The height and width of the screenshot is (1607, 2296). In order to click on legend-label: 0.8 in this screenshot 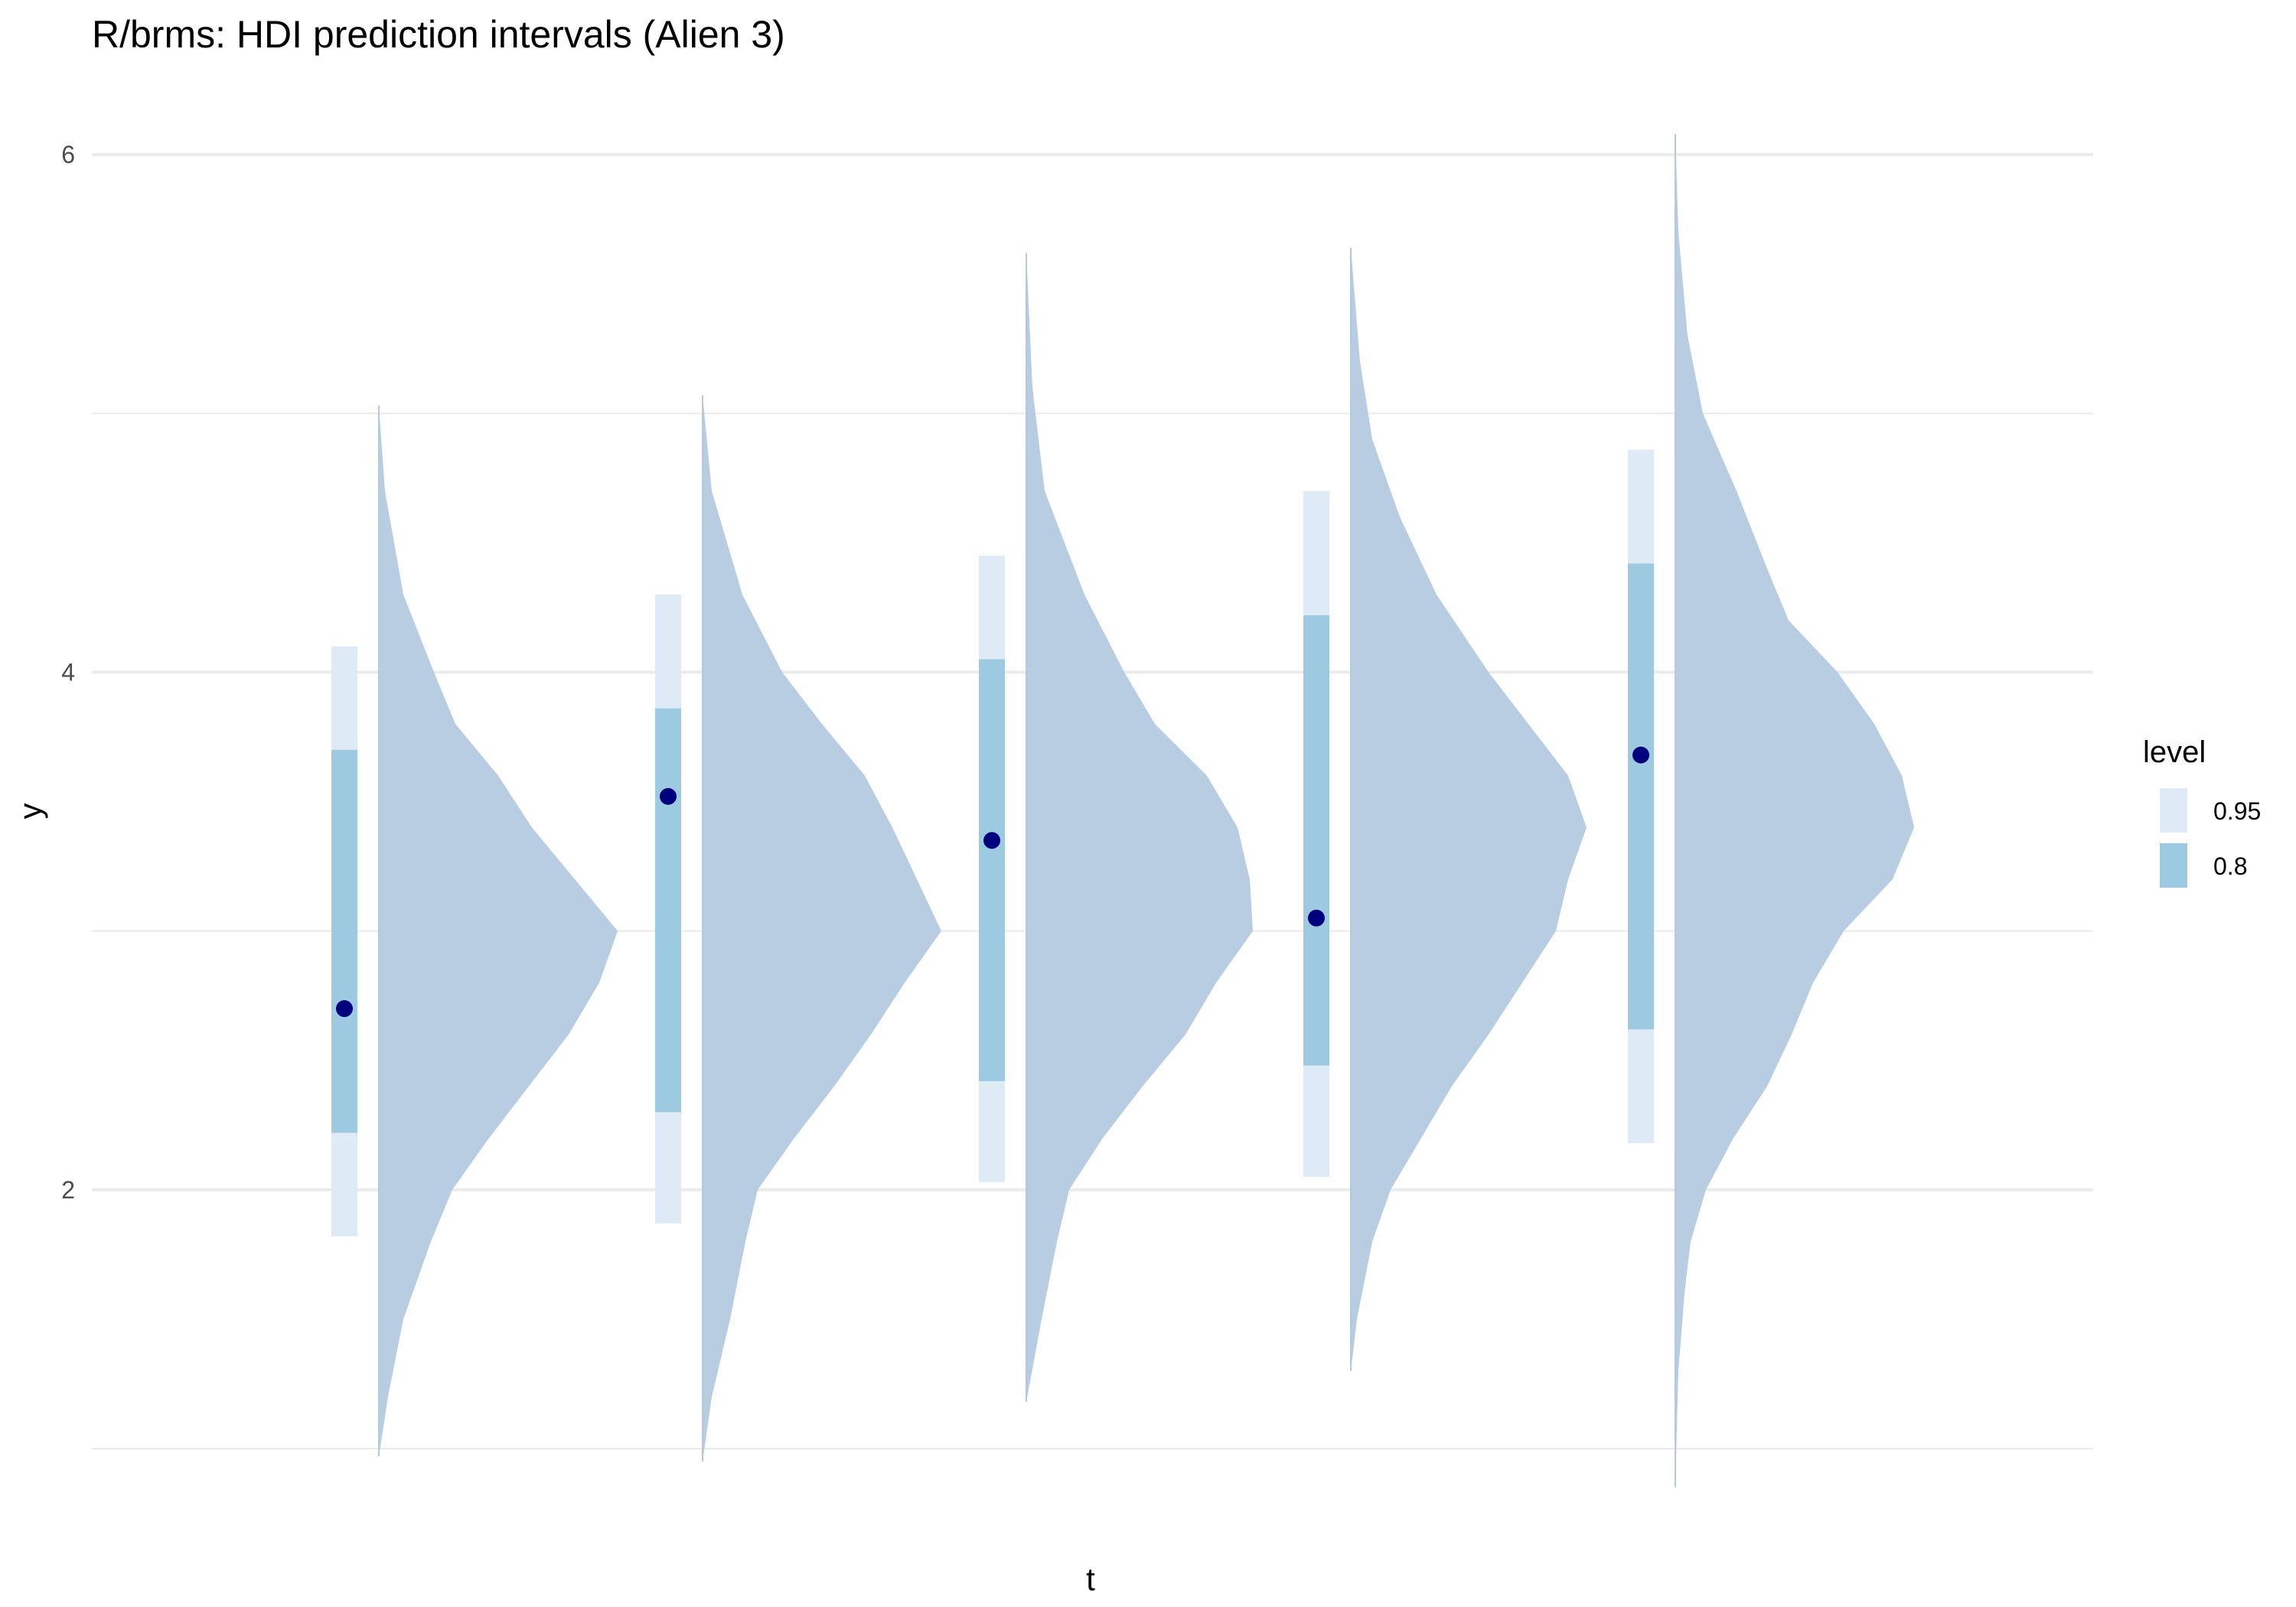, I will do `click(2230, 866)`.